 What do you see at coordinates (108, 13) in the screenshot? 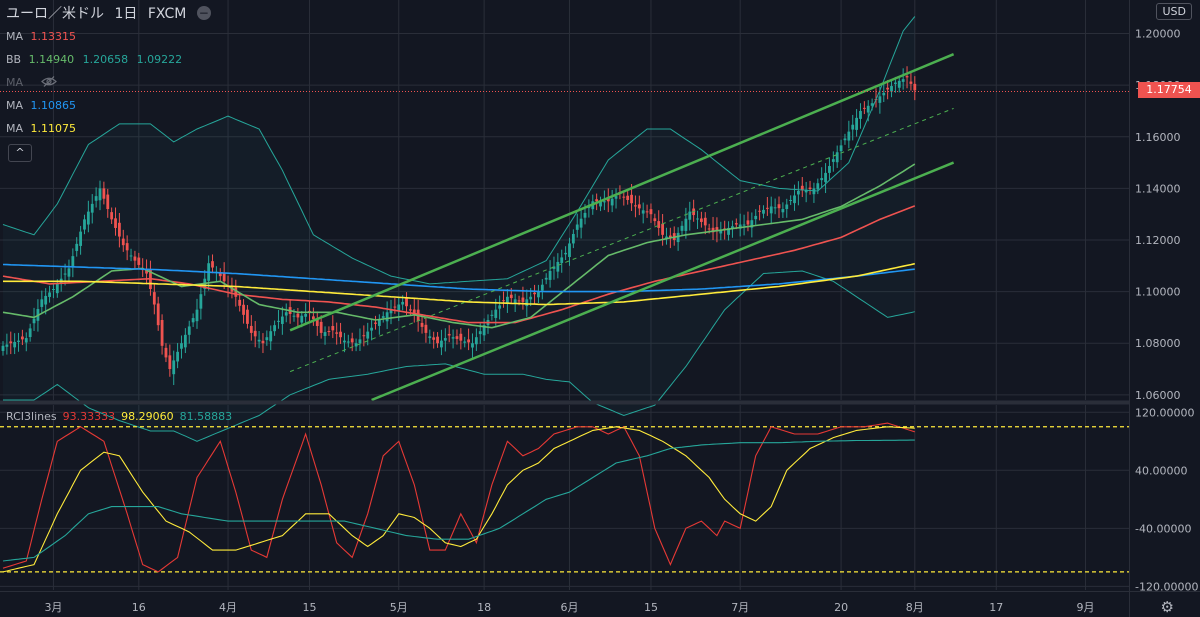
I see `symbol-header: ユーロ／米ドル 1日 FXCM −` at bounding box center [108, 13].